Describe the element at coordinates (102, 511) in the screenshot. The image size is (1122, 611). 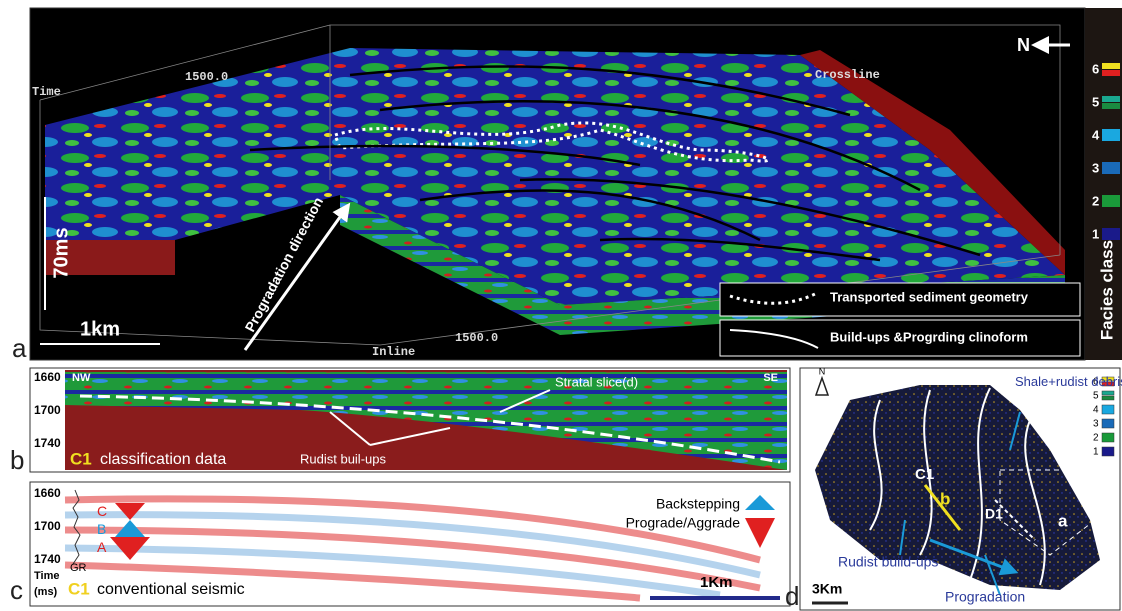
I see `cycle-label: C` at that location.